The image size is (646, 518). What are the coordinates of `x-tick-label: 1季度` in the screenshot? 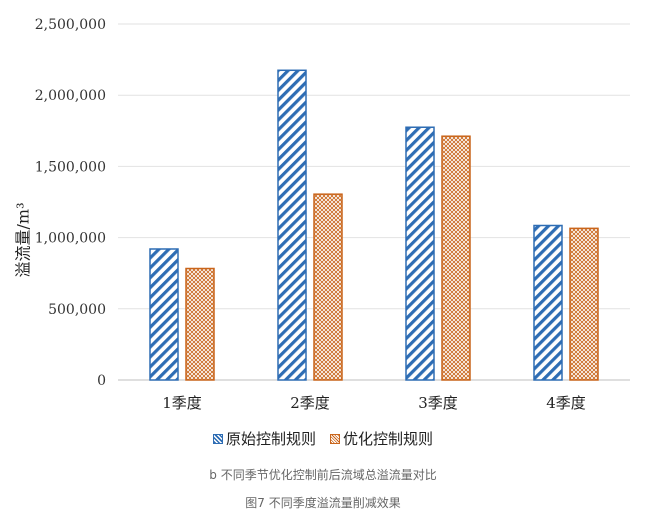 It's located at (182, 403).